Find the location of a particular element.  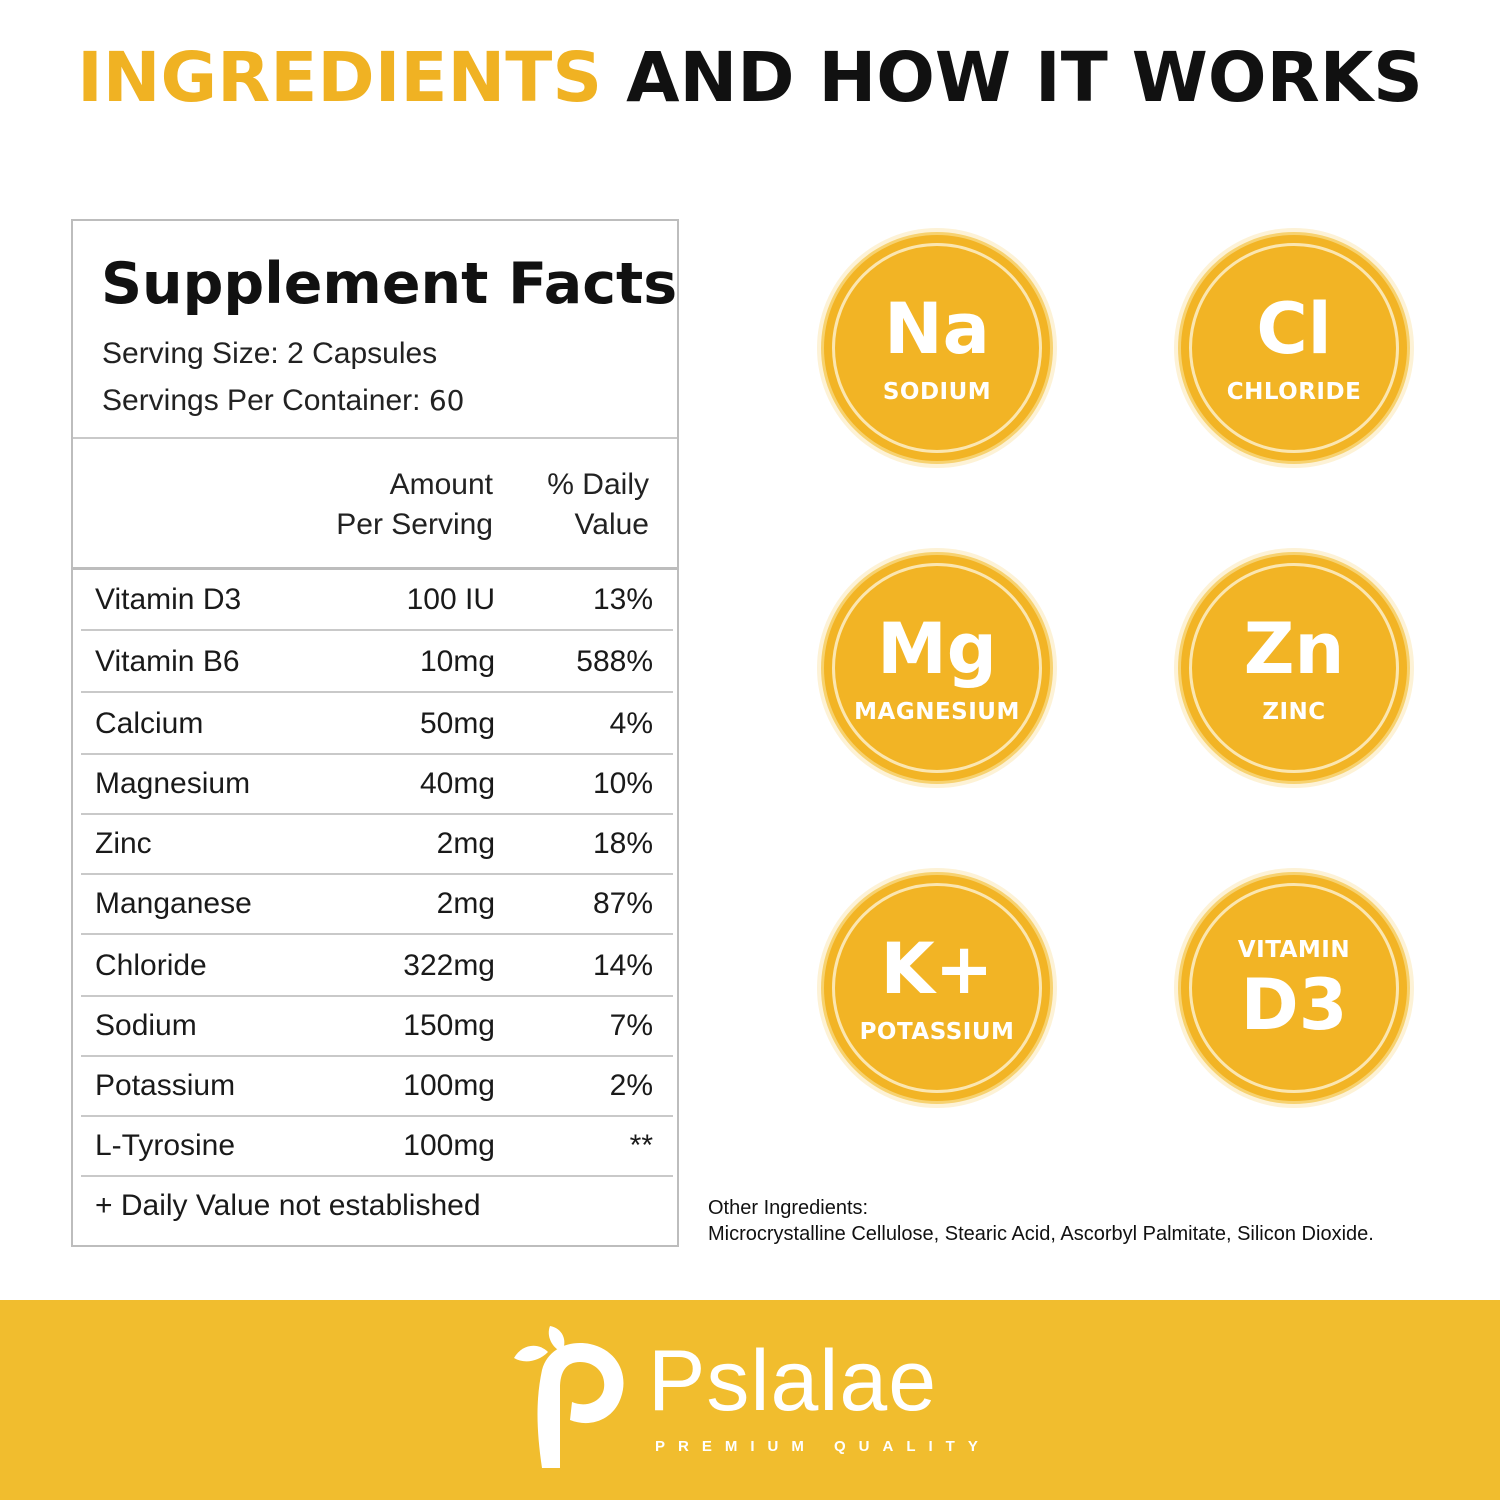

nutrient-row: Calcium 50mg 4% is located at coordinates (377, 725).